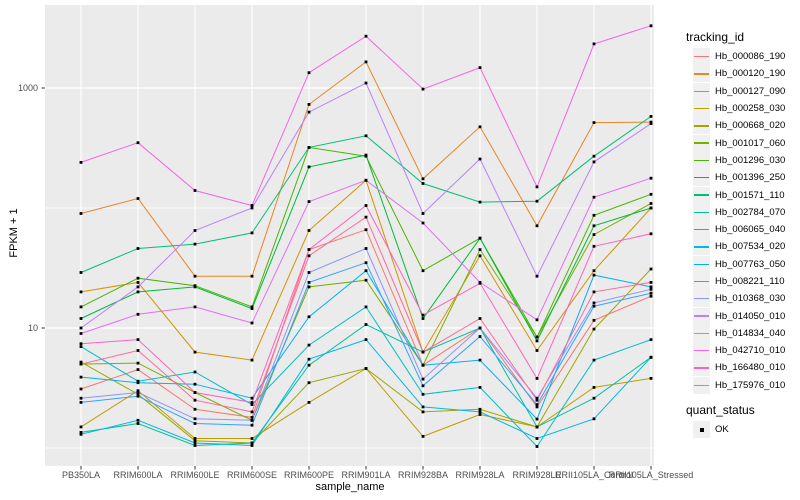 This screenshot has width=800, height=500. Describe the element at coordinates (750, 74) in the screenshot. I see `legend-label: Hb_000120_190` at that location.